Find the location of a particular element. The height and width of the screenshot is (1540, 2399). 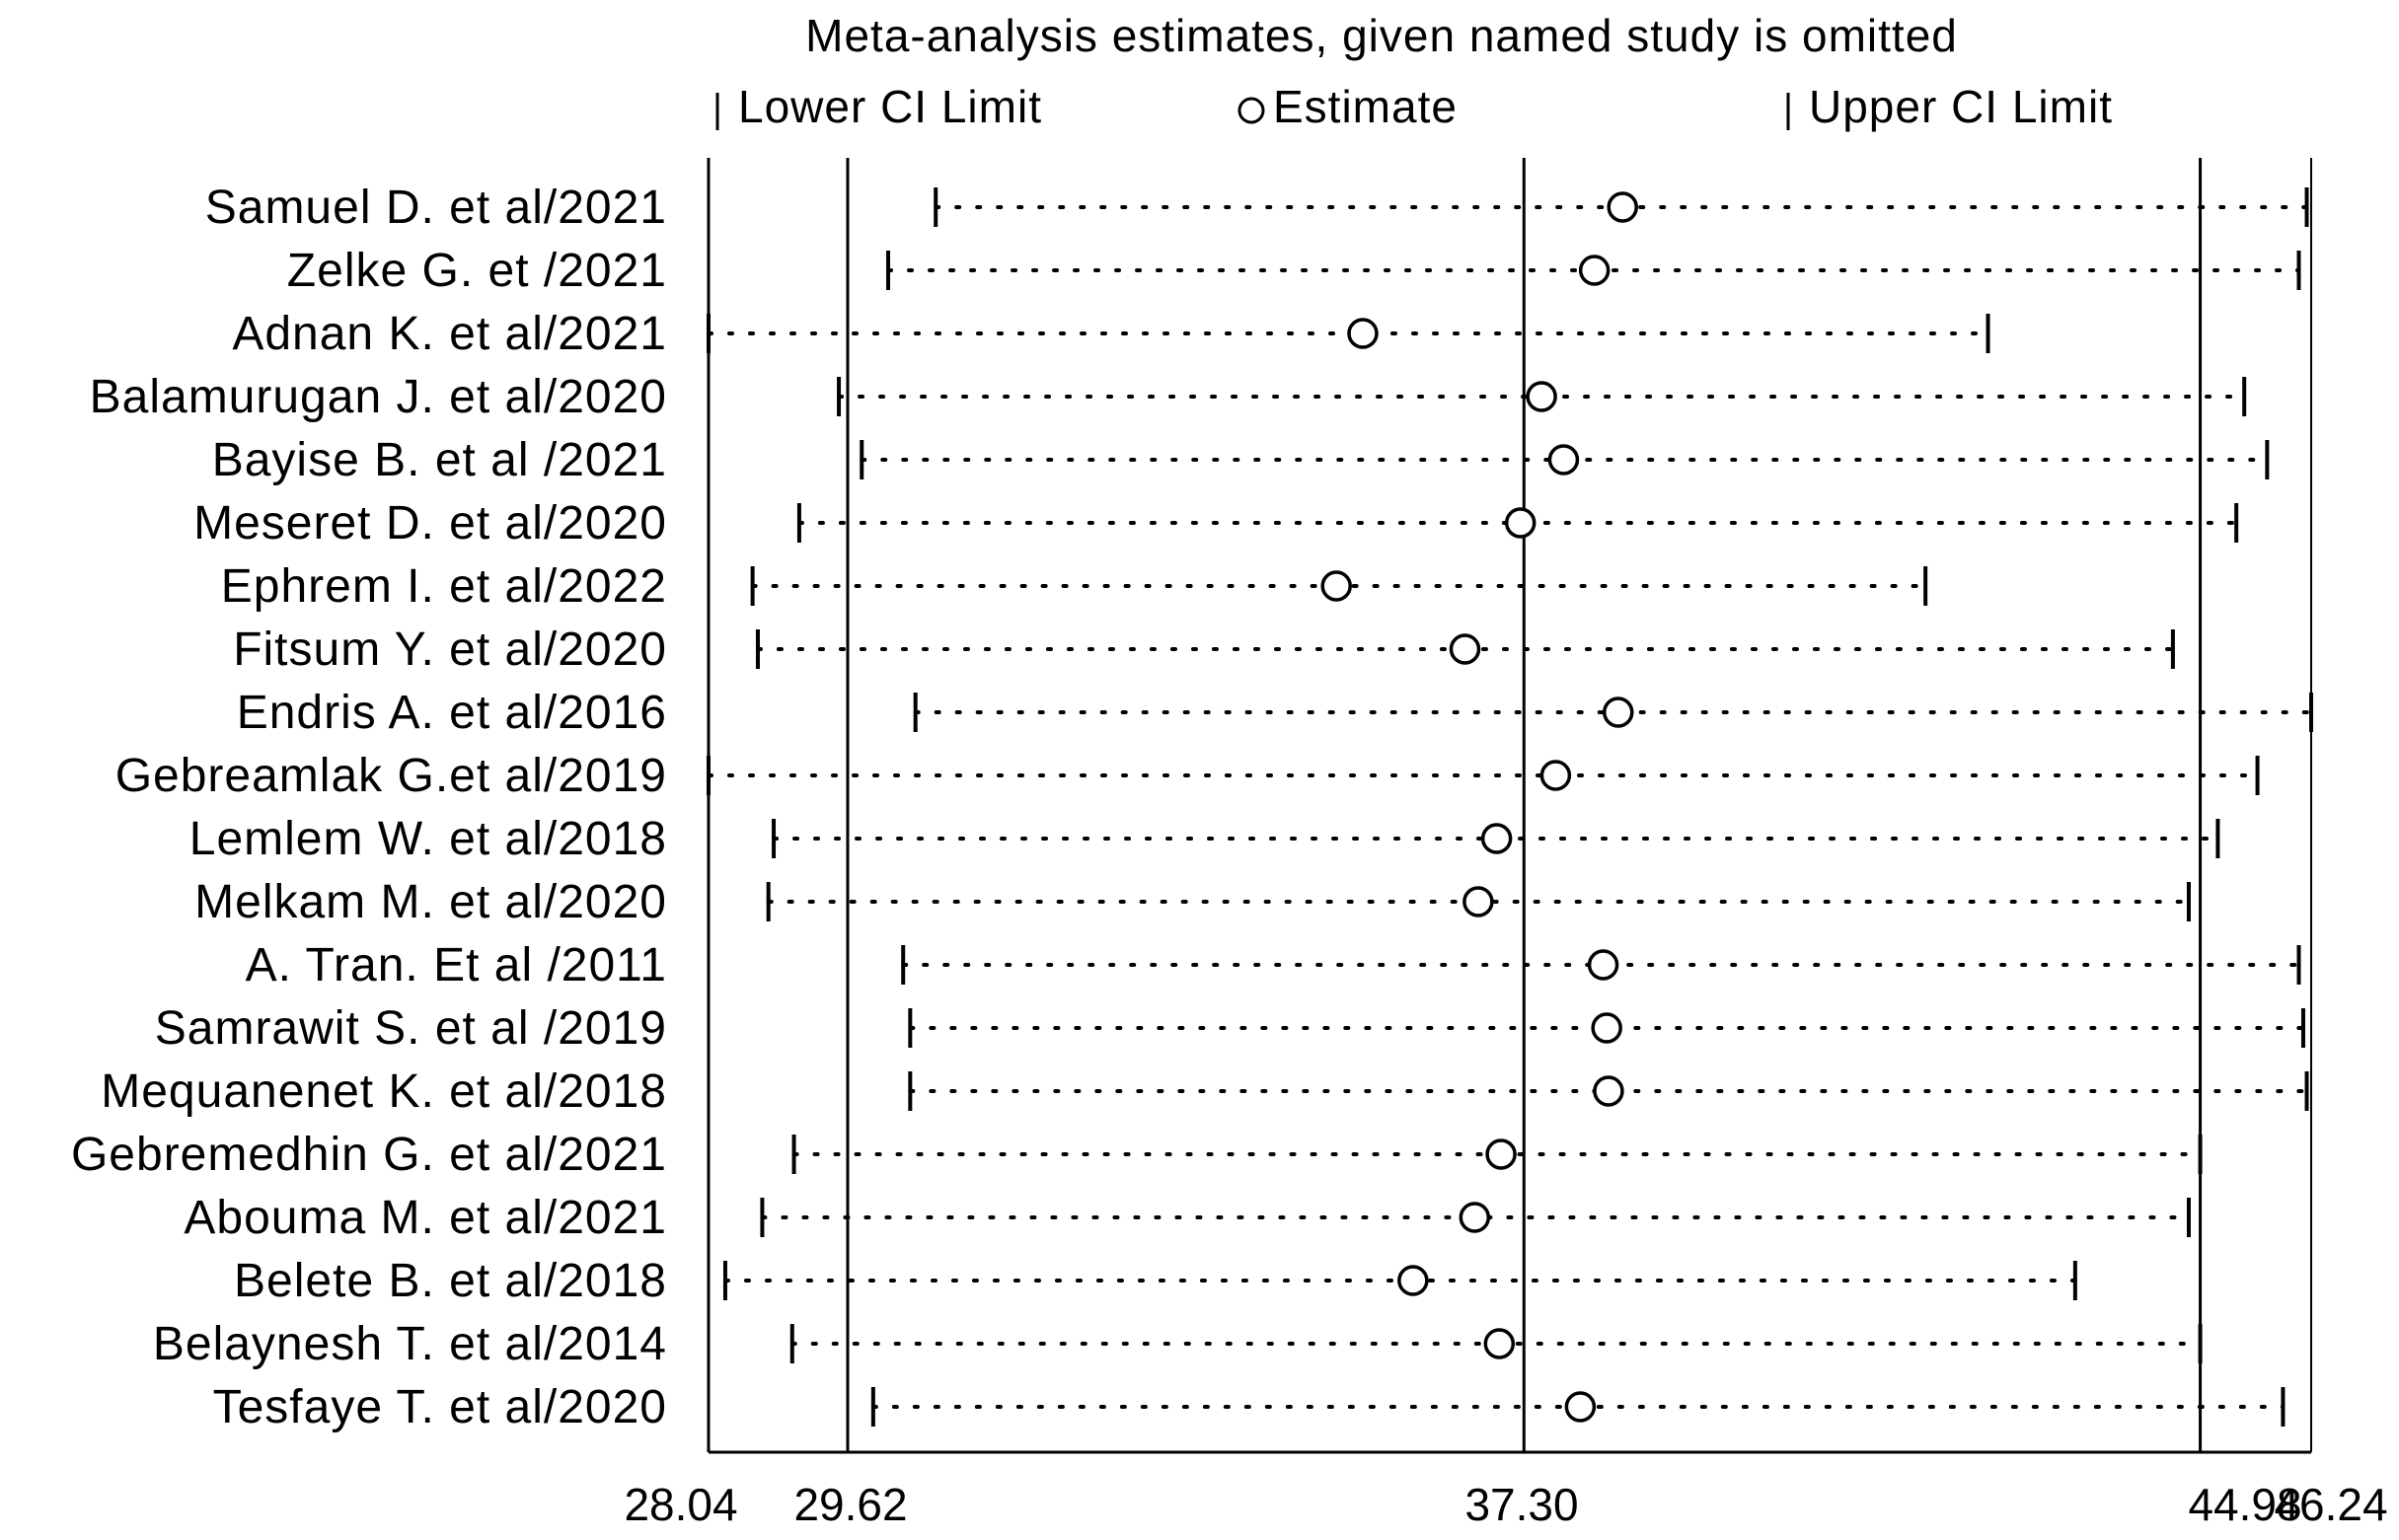

study-row: Samrawit S. et al /2019 is located at coordinates (1230, 1028).